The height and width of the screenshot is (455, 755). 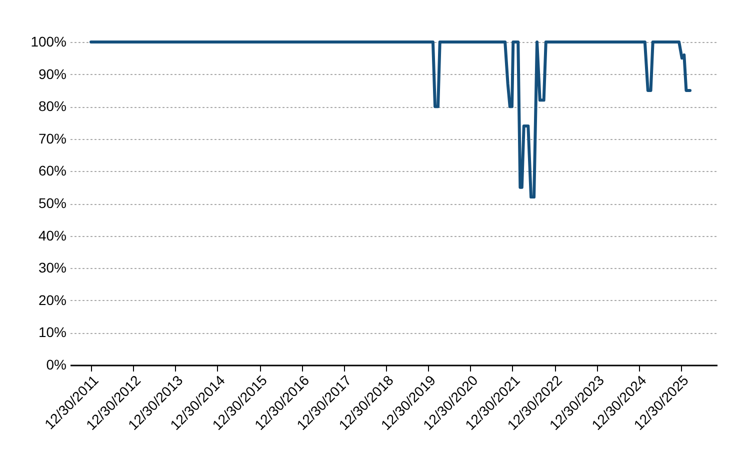 What do you see at coordinates (52, 300) in the screenshot?
I see `y-tick-label: 20%` at bounding box center [52, 300].